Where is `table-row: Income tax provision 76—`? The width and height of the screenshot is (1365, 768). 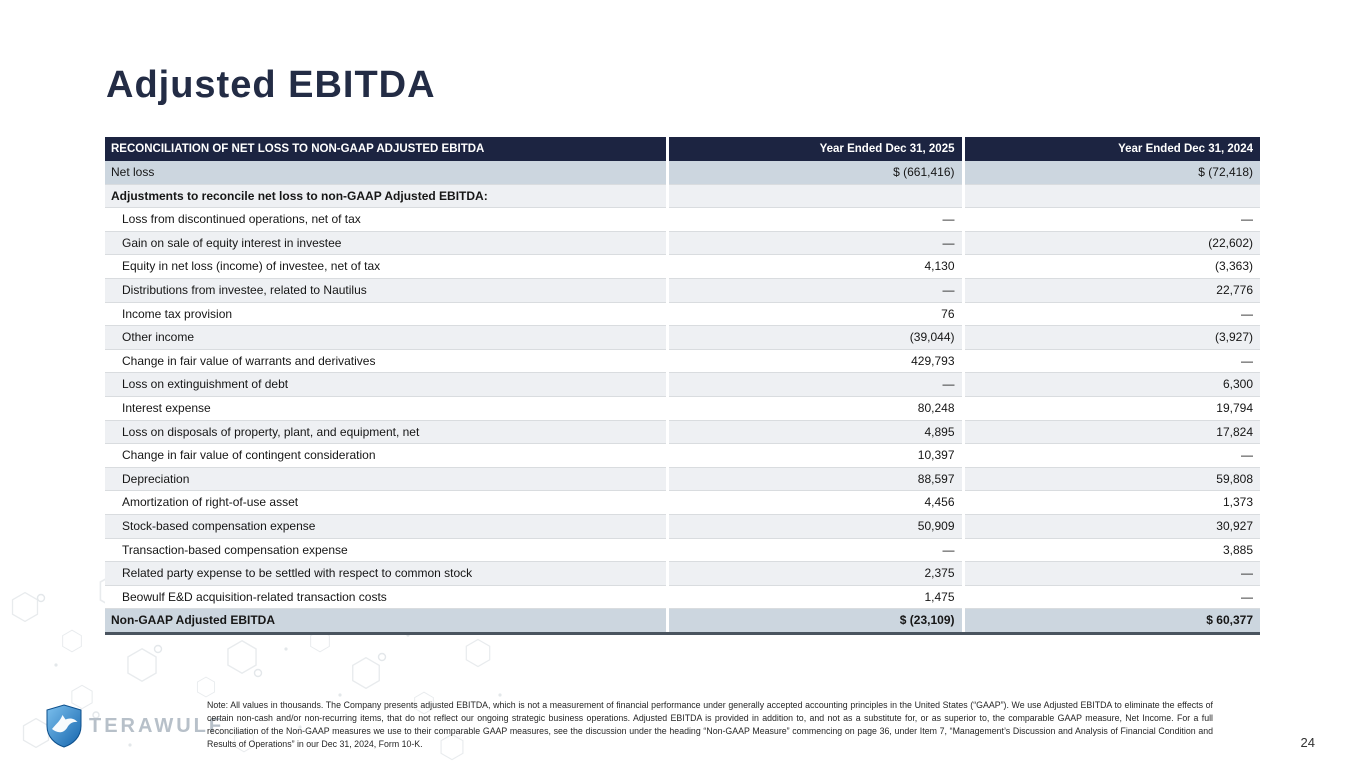
table-row: Income tax provision 76— is located at coordinates (682, 314).